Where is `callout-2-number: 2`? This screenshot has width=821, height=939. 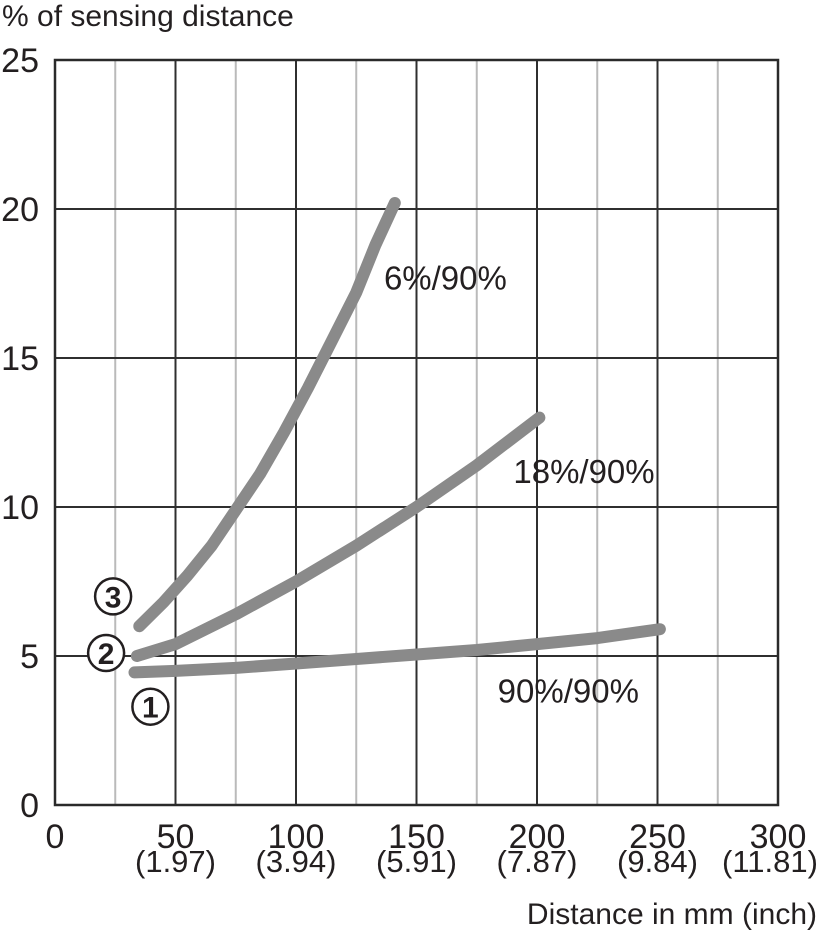 callout-2-number: 2 is located at coordinates (106, 654).